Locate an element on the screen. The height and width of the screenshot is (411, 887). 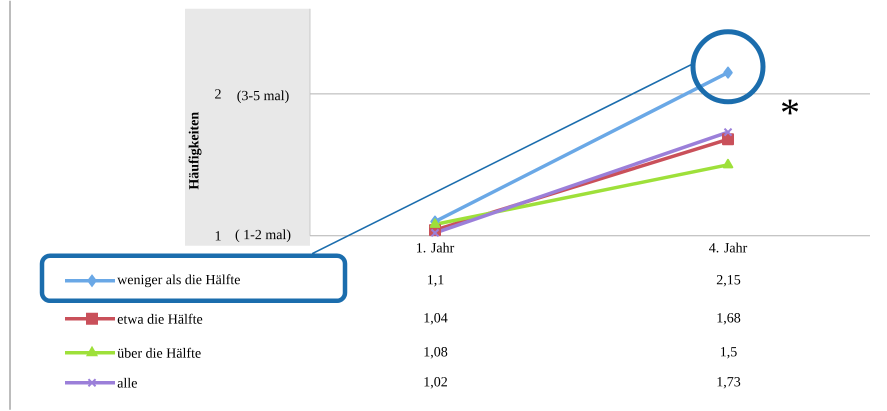
legend-label: weniger als die Hälfte is located at coordinates (178, 281).